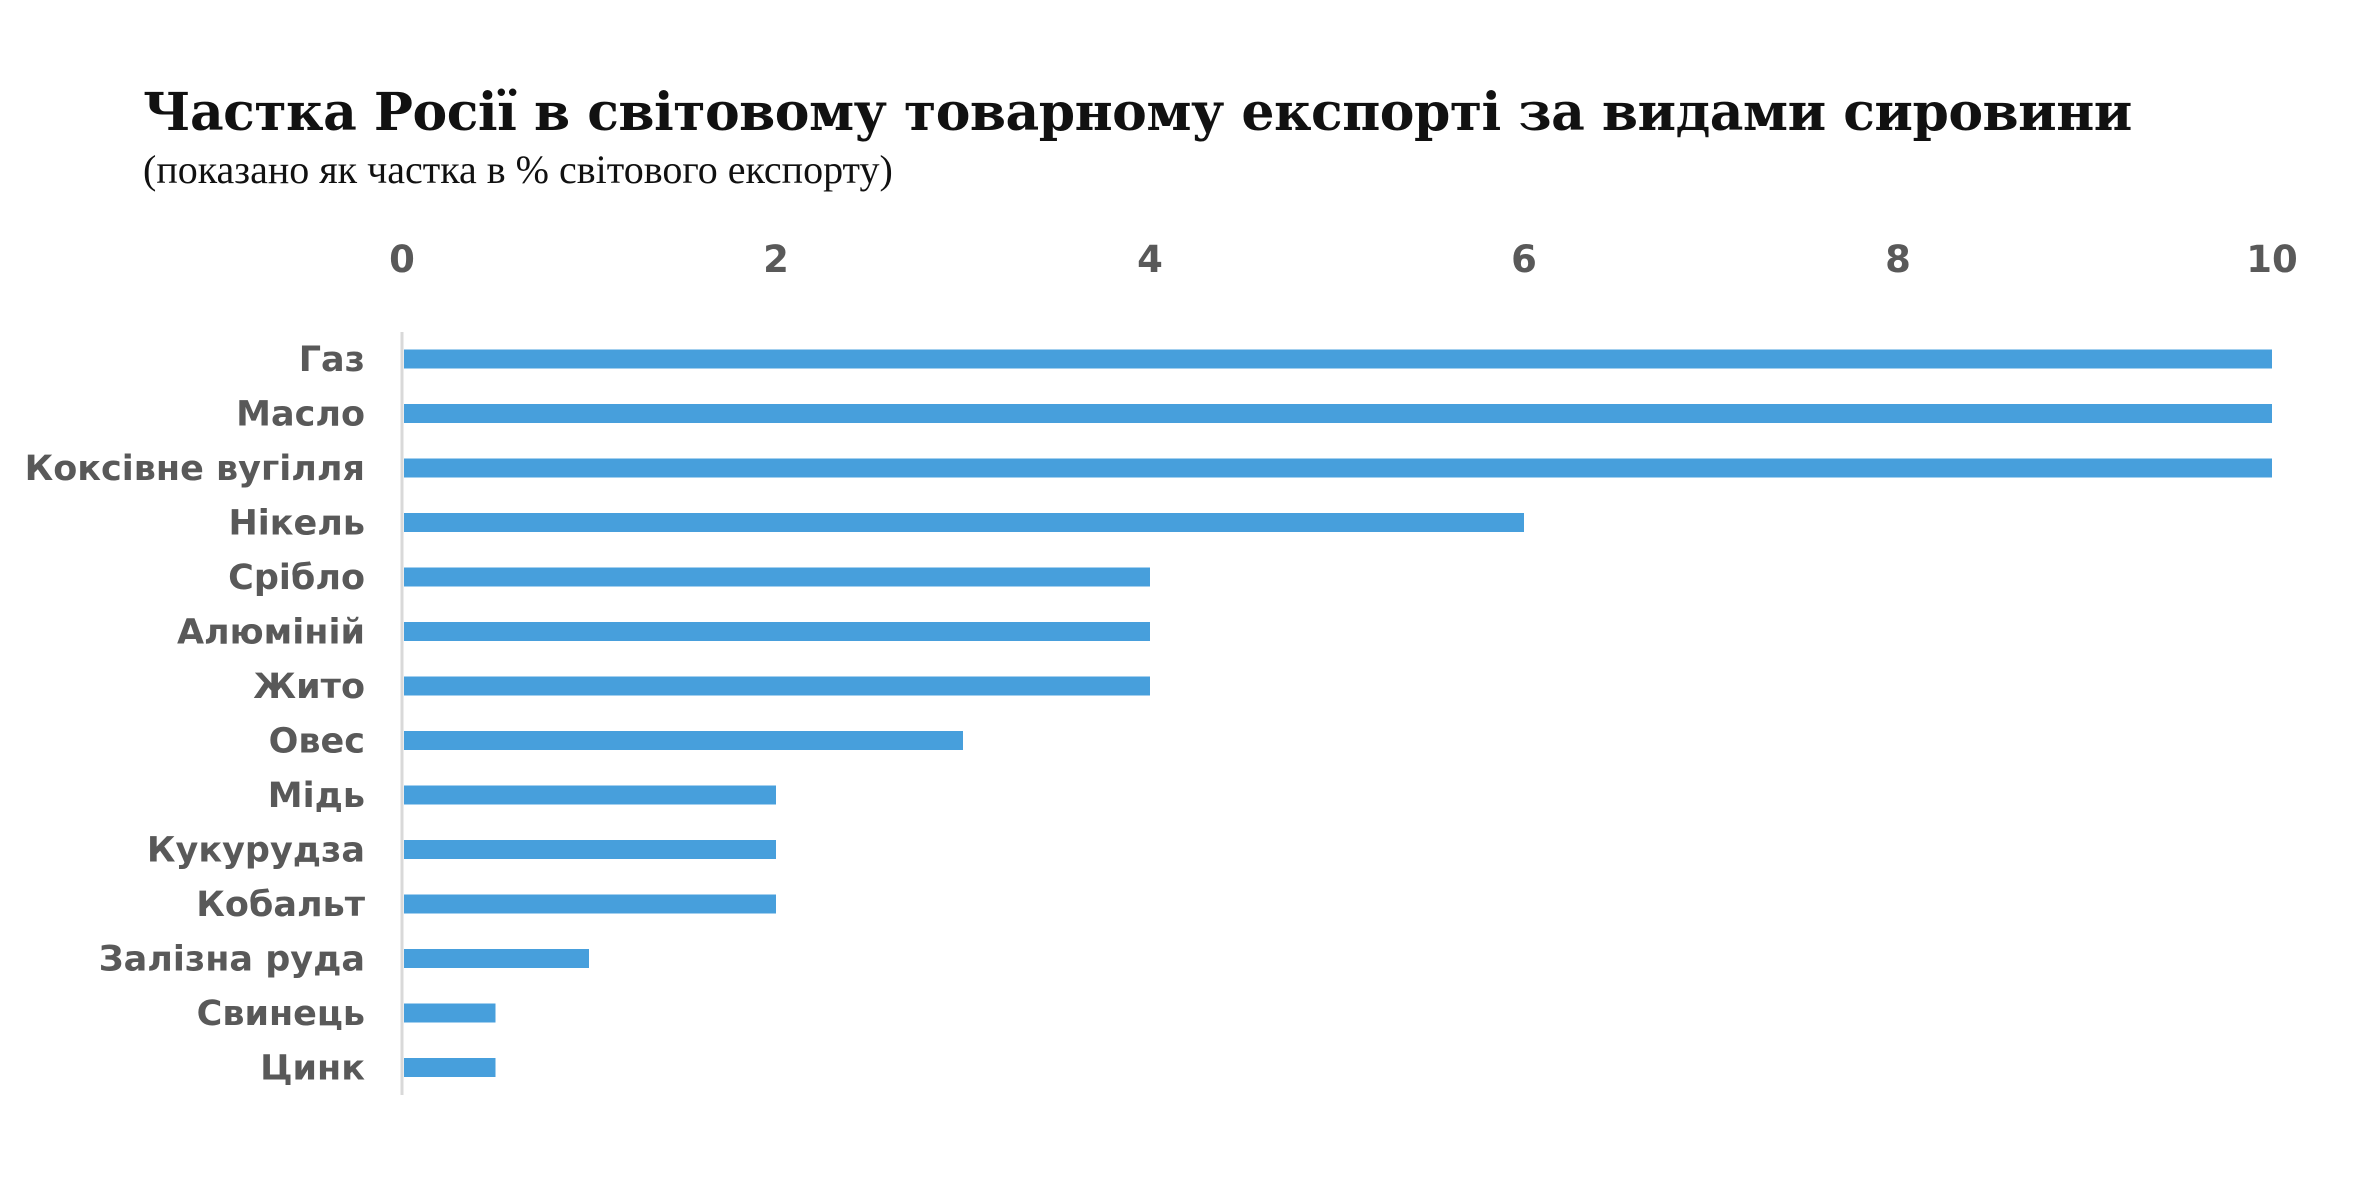 This screenshot has width=2373, height=1179. What do you see at coordinates (232, 960) in the screenshot?
I see `category-label: Залізна руда` at bounding box center [232, 960].